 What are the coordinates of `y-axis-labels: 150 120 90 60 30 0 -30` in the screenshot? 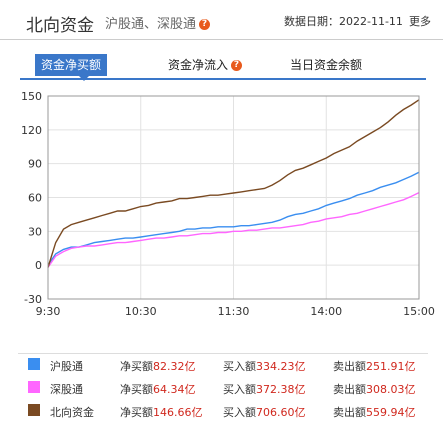 It's located at (31, 198).